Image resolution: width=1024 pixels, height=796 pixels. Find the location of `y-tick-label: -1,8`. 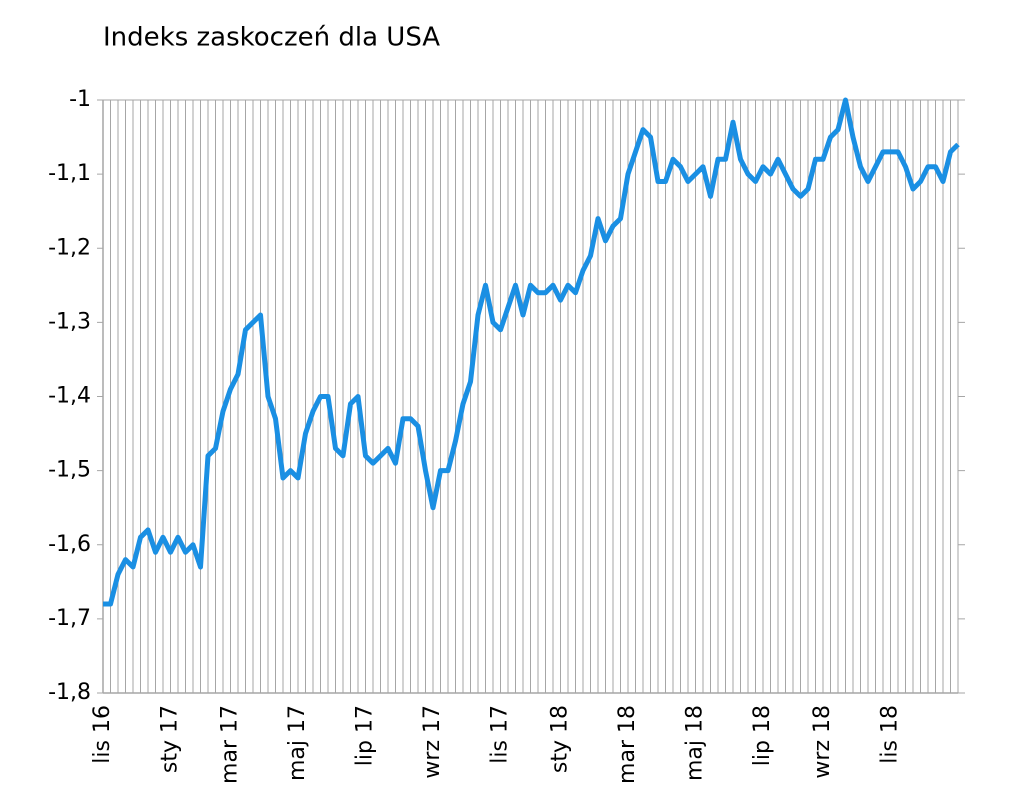

y-tick-label: -1,8 is located at coordinates (69, 692).